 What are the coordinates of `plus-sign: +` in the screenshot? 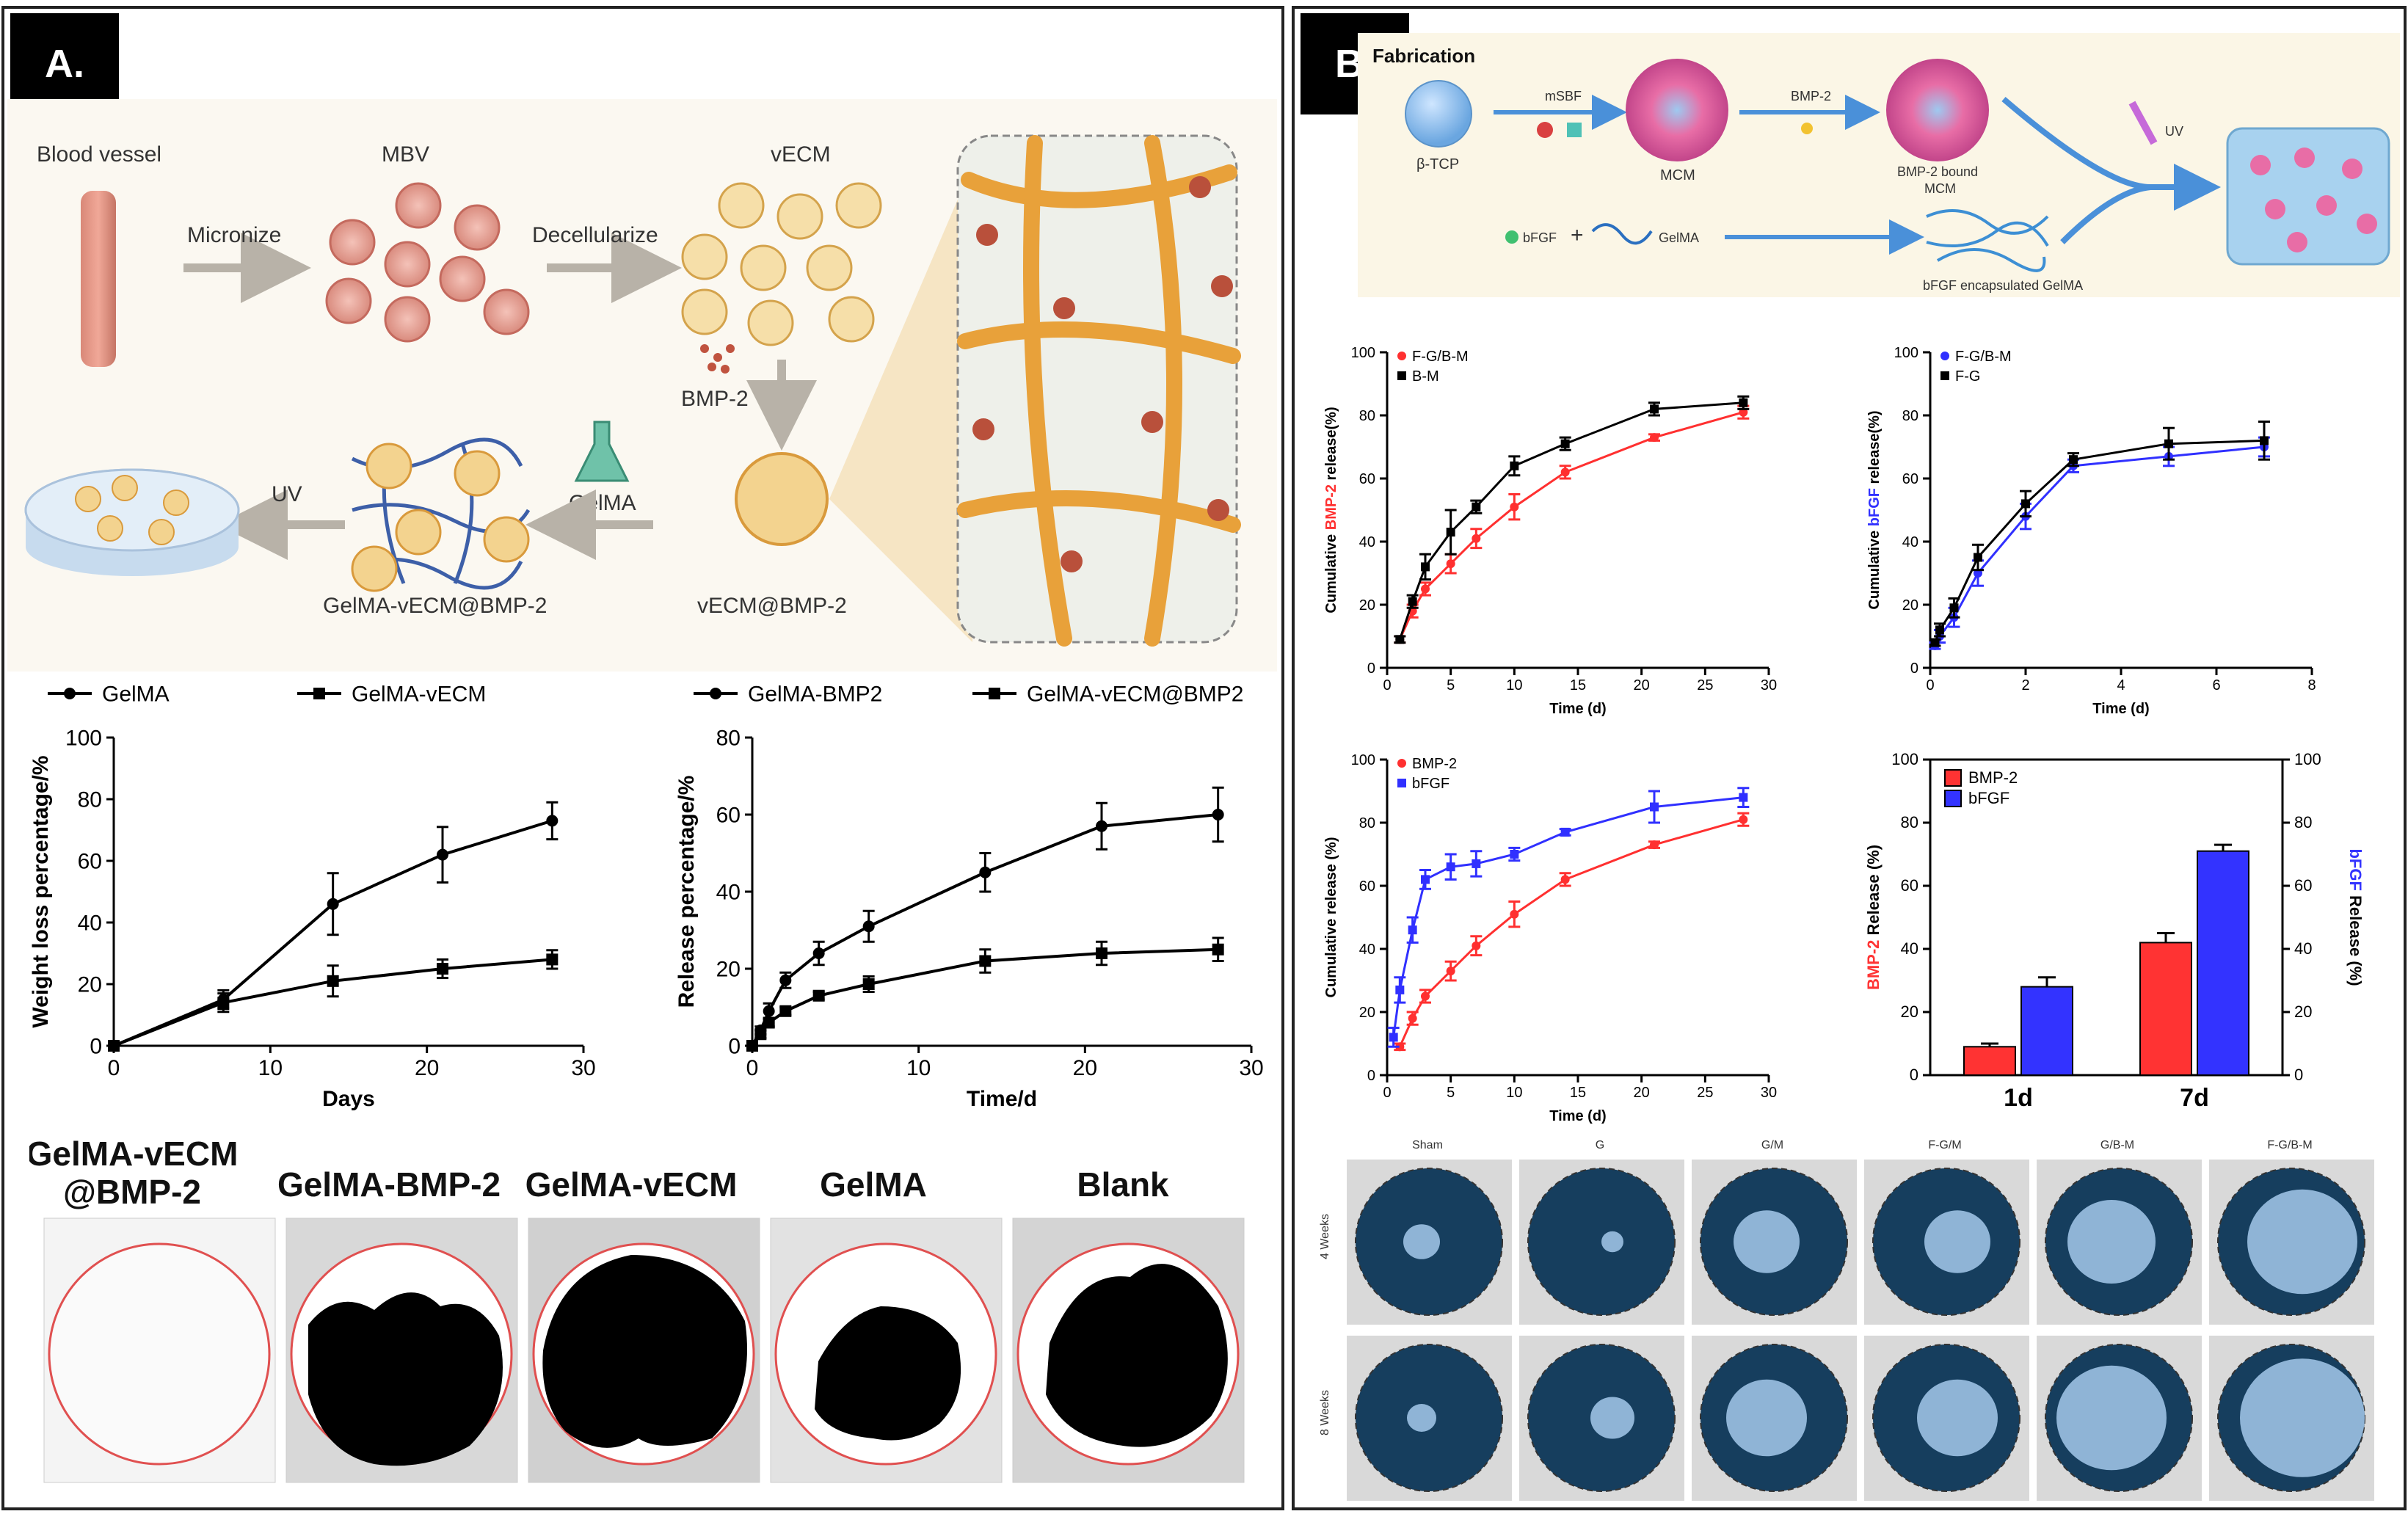 It's located at (1577, 235).